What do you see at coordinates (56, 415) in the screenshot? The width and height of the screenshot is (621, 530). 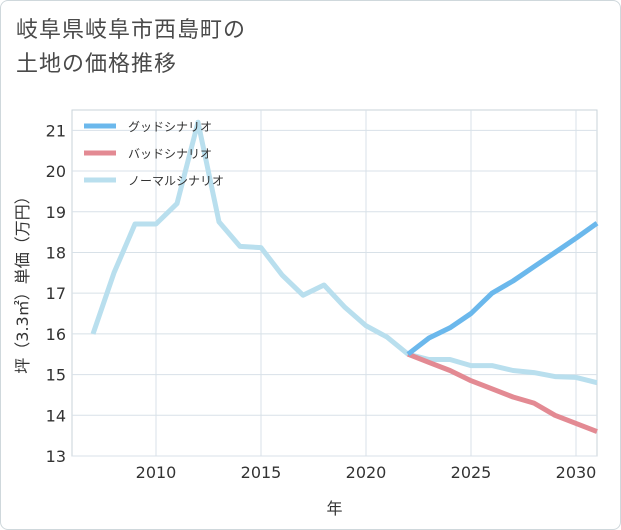 I see `y-tick-label: 14` at bounding box center [56, 415].